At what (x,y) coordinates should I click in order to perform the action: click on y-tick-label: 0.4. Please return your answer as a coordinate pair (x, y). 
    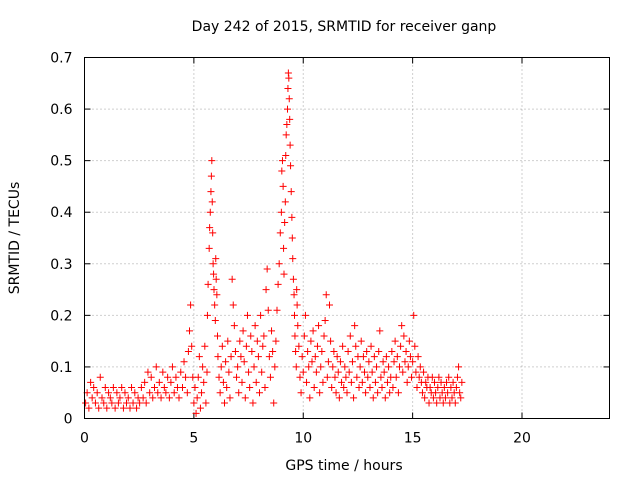
    Looking at the image, I should click on (61, 213).